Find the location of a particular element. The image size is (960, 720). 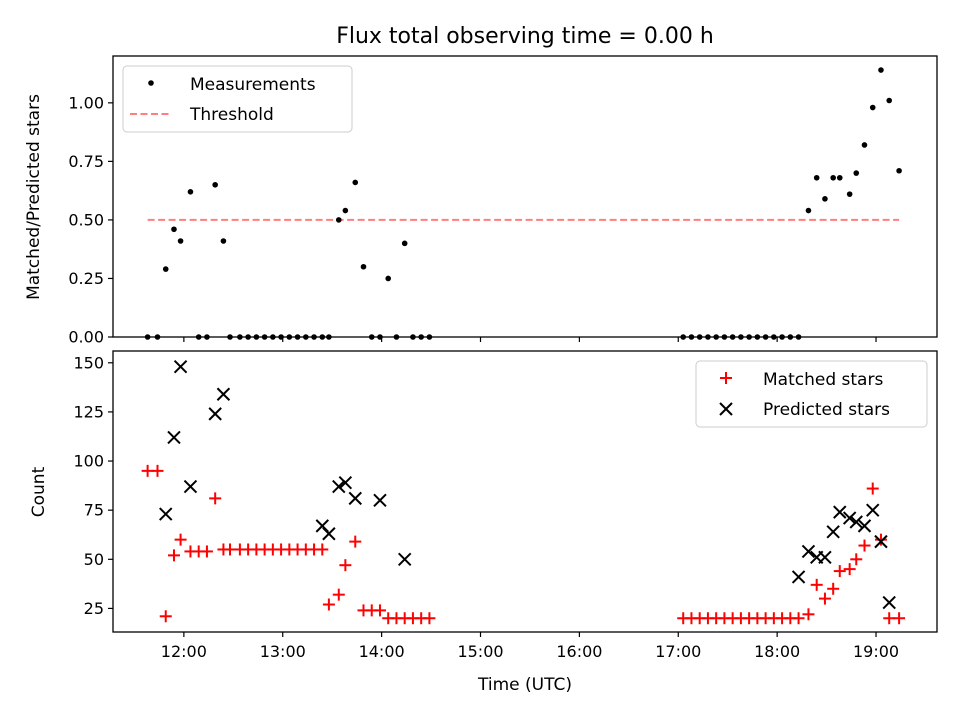

bottom-y-tick-label: 125 is located at coordinates (88, 411).